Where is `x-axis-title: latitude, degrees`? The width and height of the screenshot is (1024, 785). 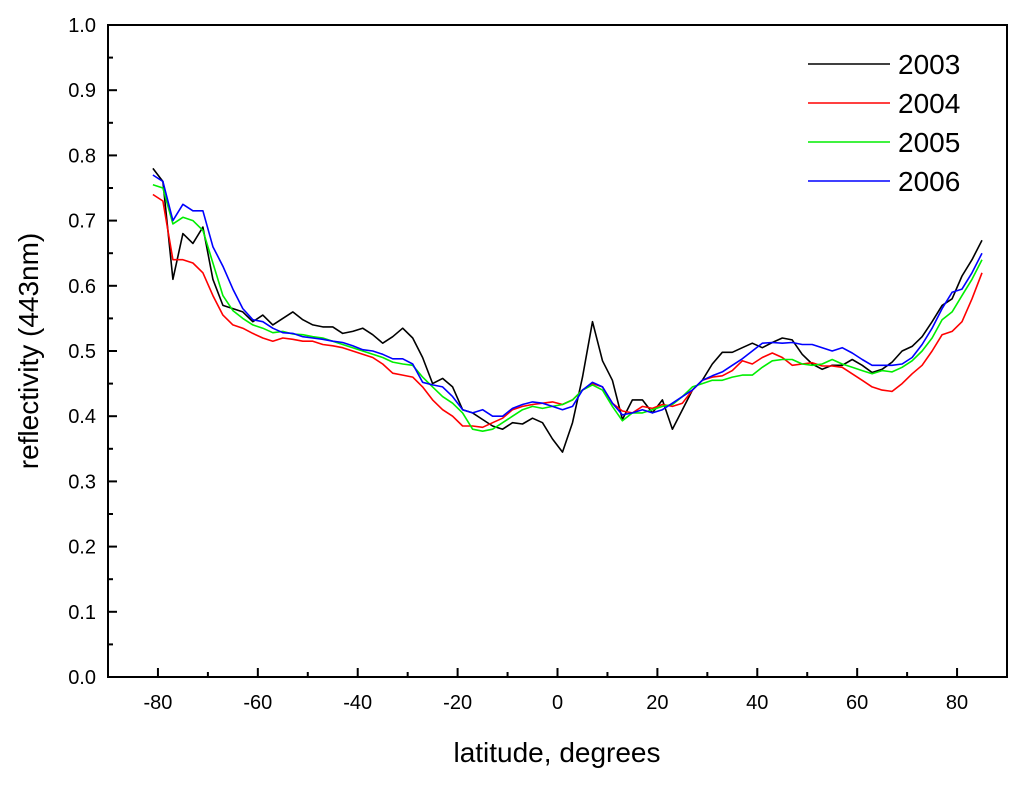 x-axis-title: latitude, degrees is located at coordinates (556, 752).